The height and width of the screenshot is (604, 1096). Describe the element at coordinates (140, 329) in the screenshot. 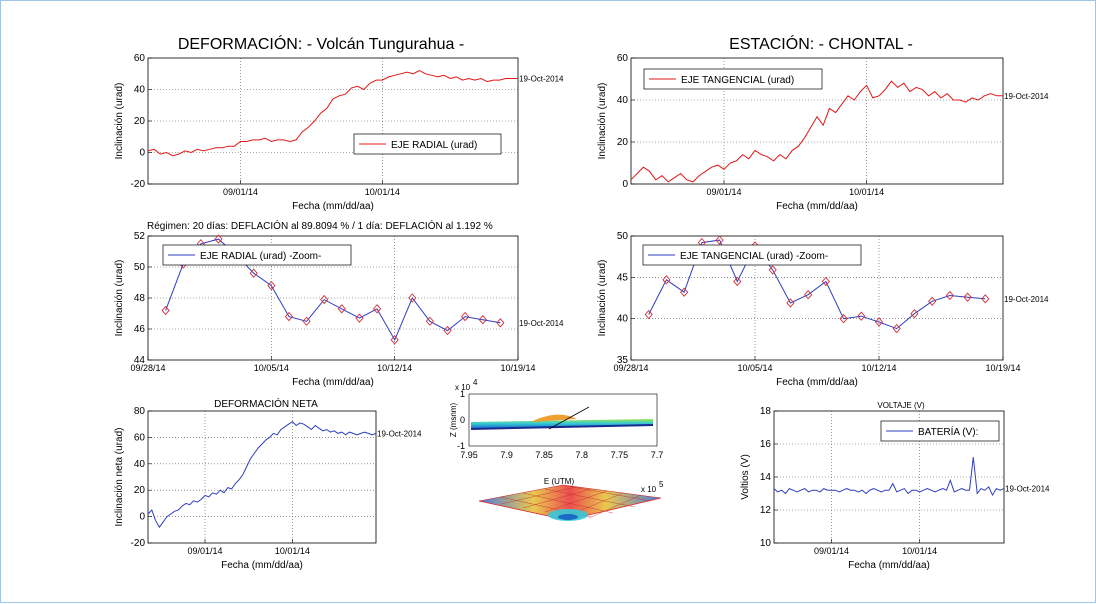

I see `radial-zoom-ytick-label: 46` at that location.